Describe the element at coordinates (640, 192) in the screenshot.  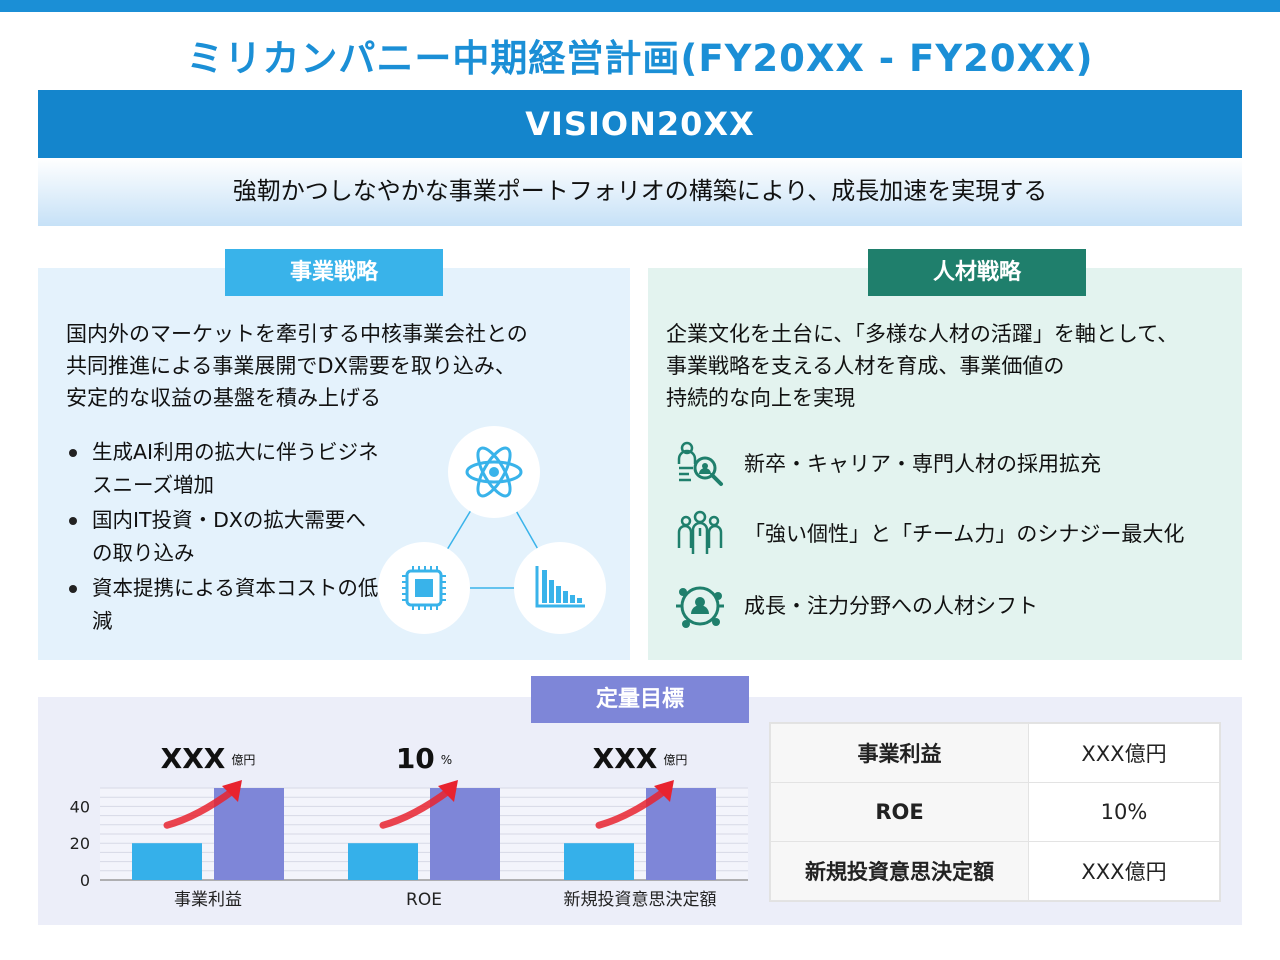
I see `vision-statement: 強靭かつしなやかな事業ポートフォリオの構築により、成長加速を実現する` at that location.